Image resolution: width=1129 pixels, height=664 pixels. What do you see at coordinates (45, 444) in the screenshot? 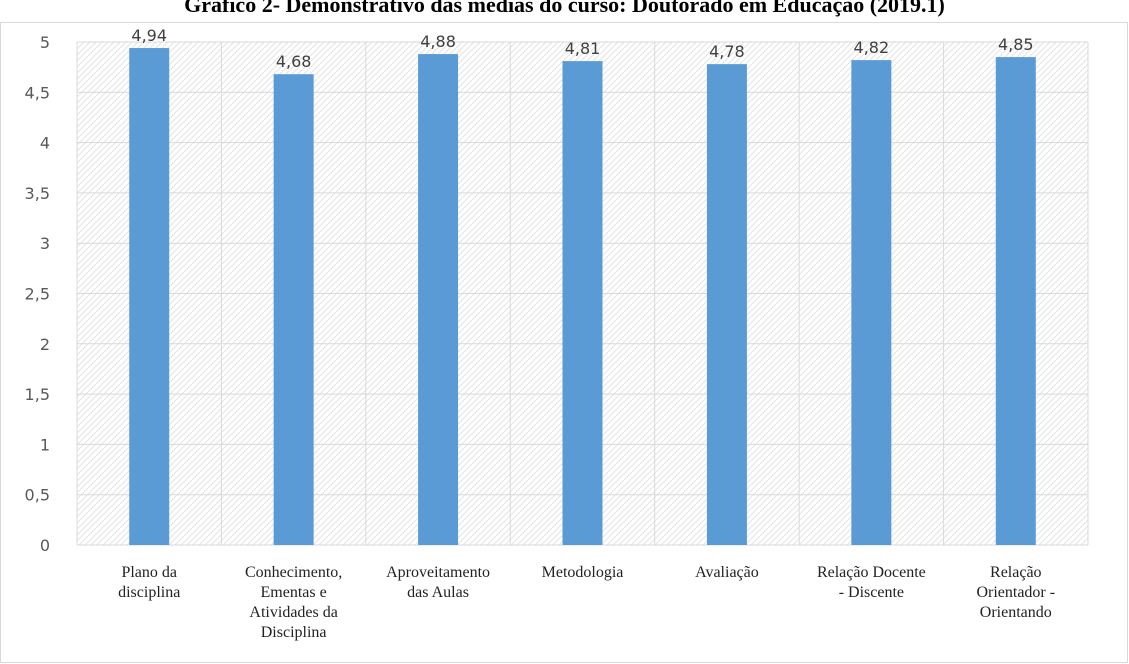
I see `y-tick-label: 1` at bounding box center [45, 444].